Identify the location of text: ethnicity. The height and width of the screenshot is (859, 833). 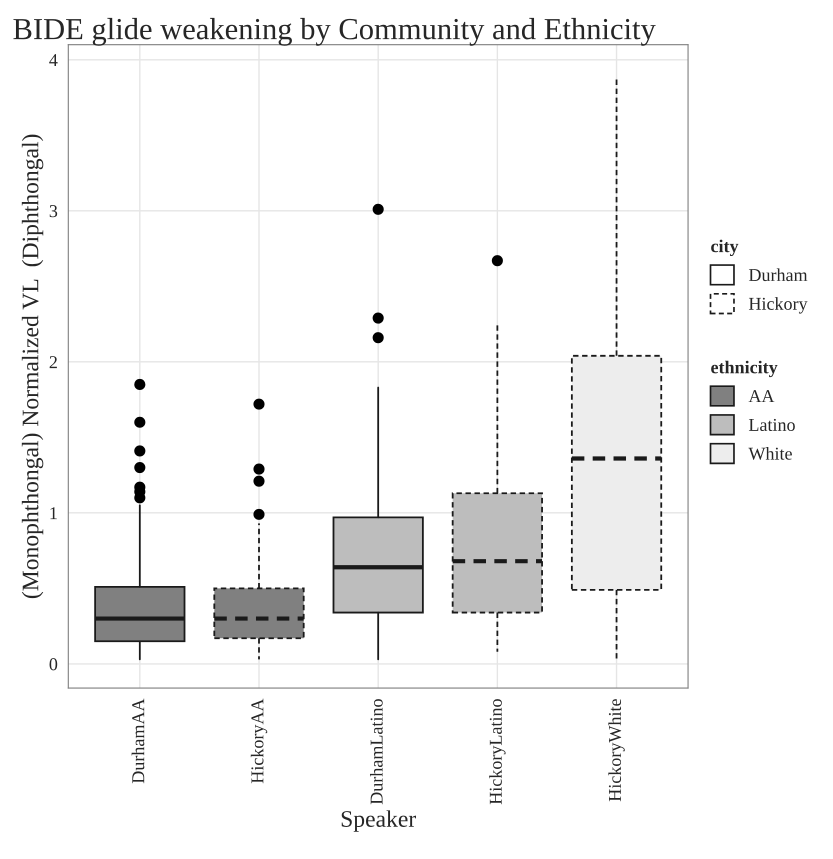
(744, 369).